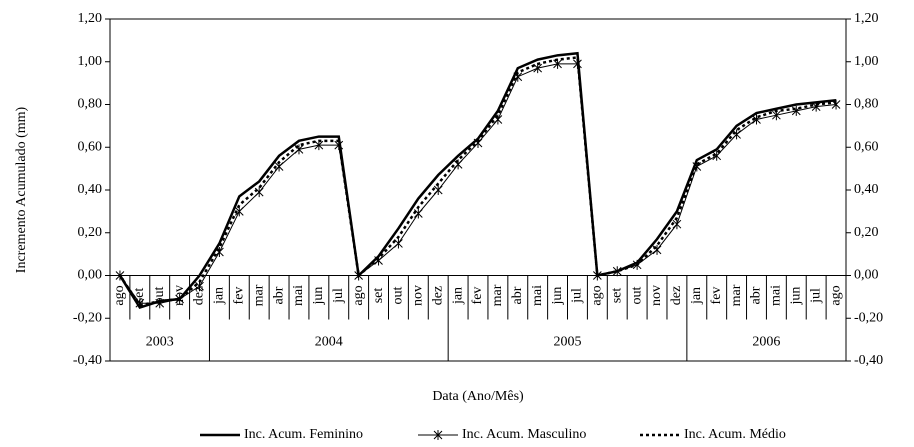 Image resolution: width=914 pixels, height=447 pixels. I want to click on y-tick-label: -0,20, so click(87, 317).